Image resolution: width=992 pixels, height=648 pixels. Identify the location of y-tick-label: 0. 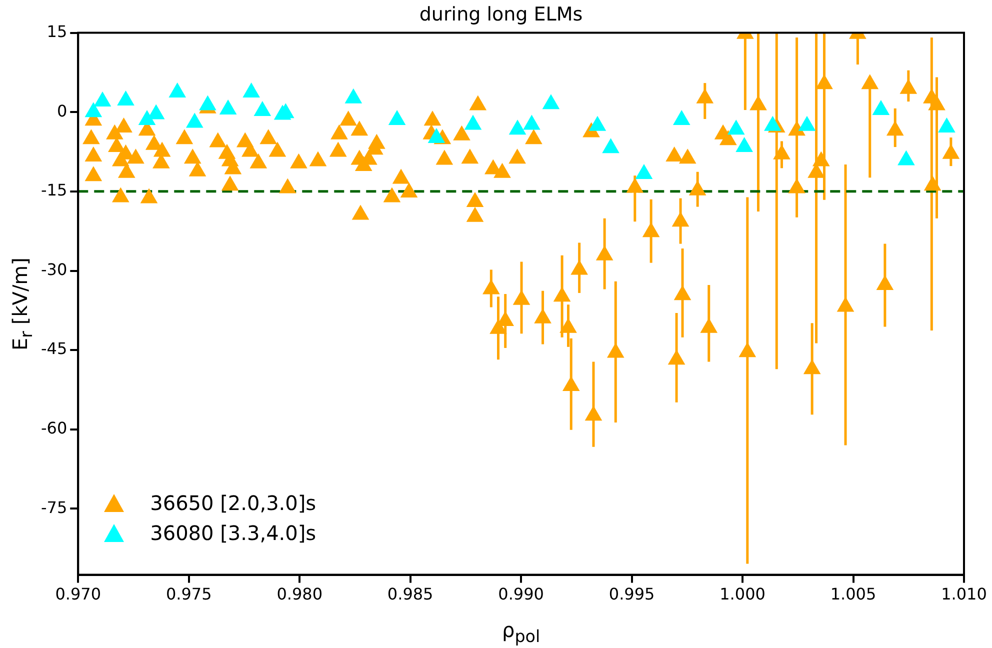
(62, 110).